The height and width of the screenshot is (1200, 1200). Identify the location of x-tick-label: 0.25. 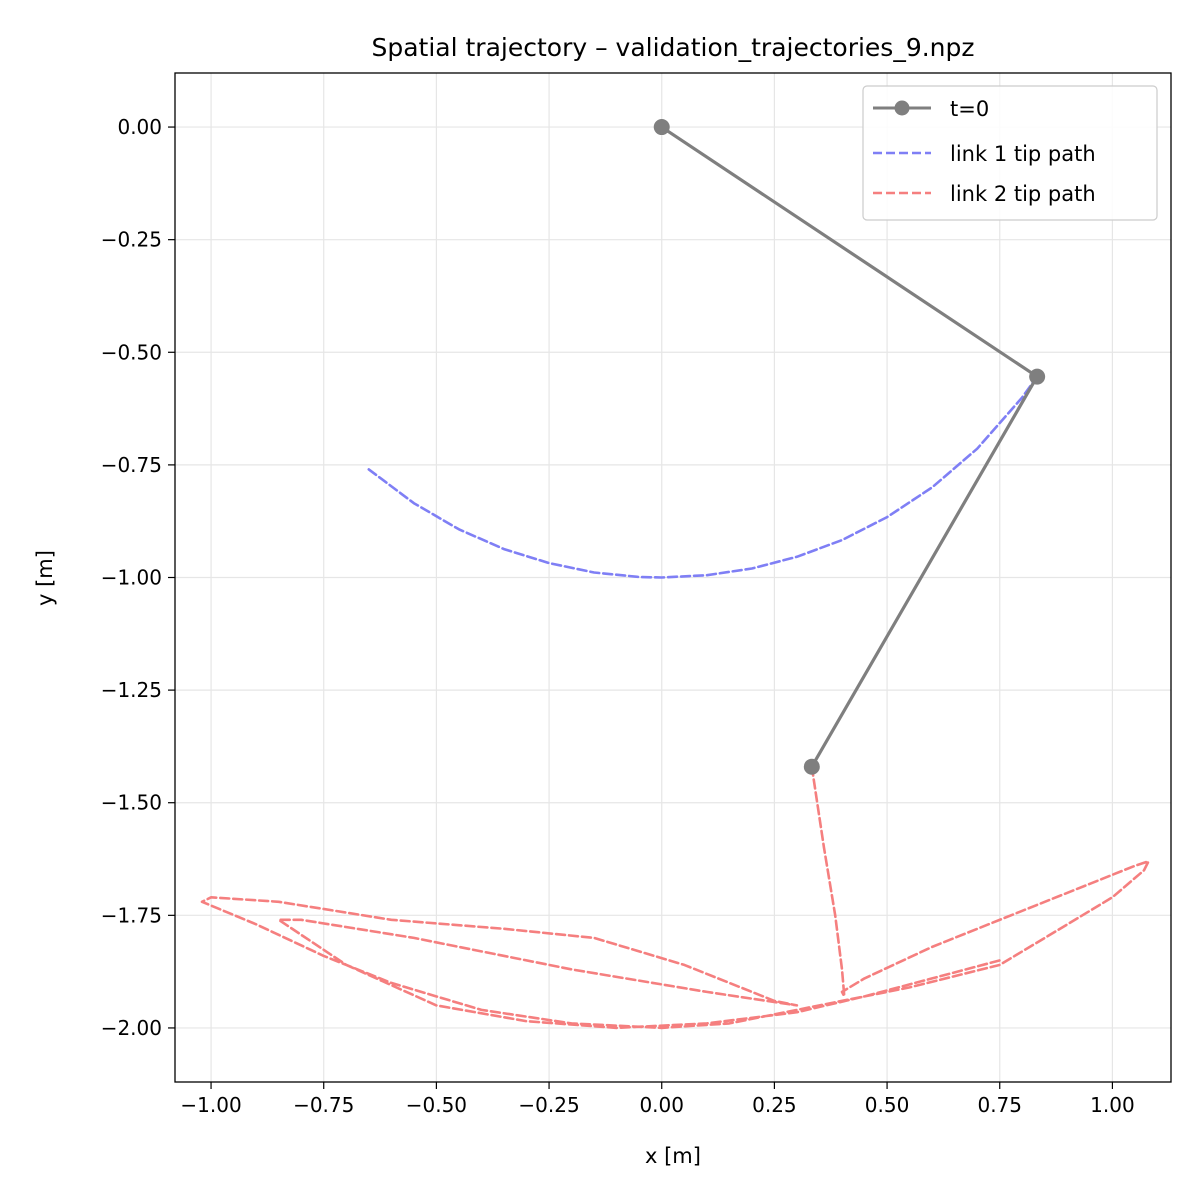
(774, 1105).